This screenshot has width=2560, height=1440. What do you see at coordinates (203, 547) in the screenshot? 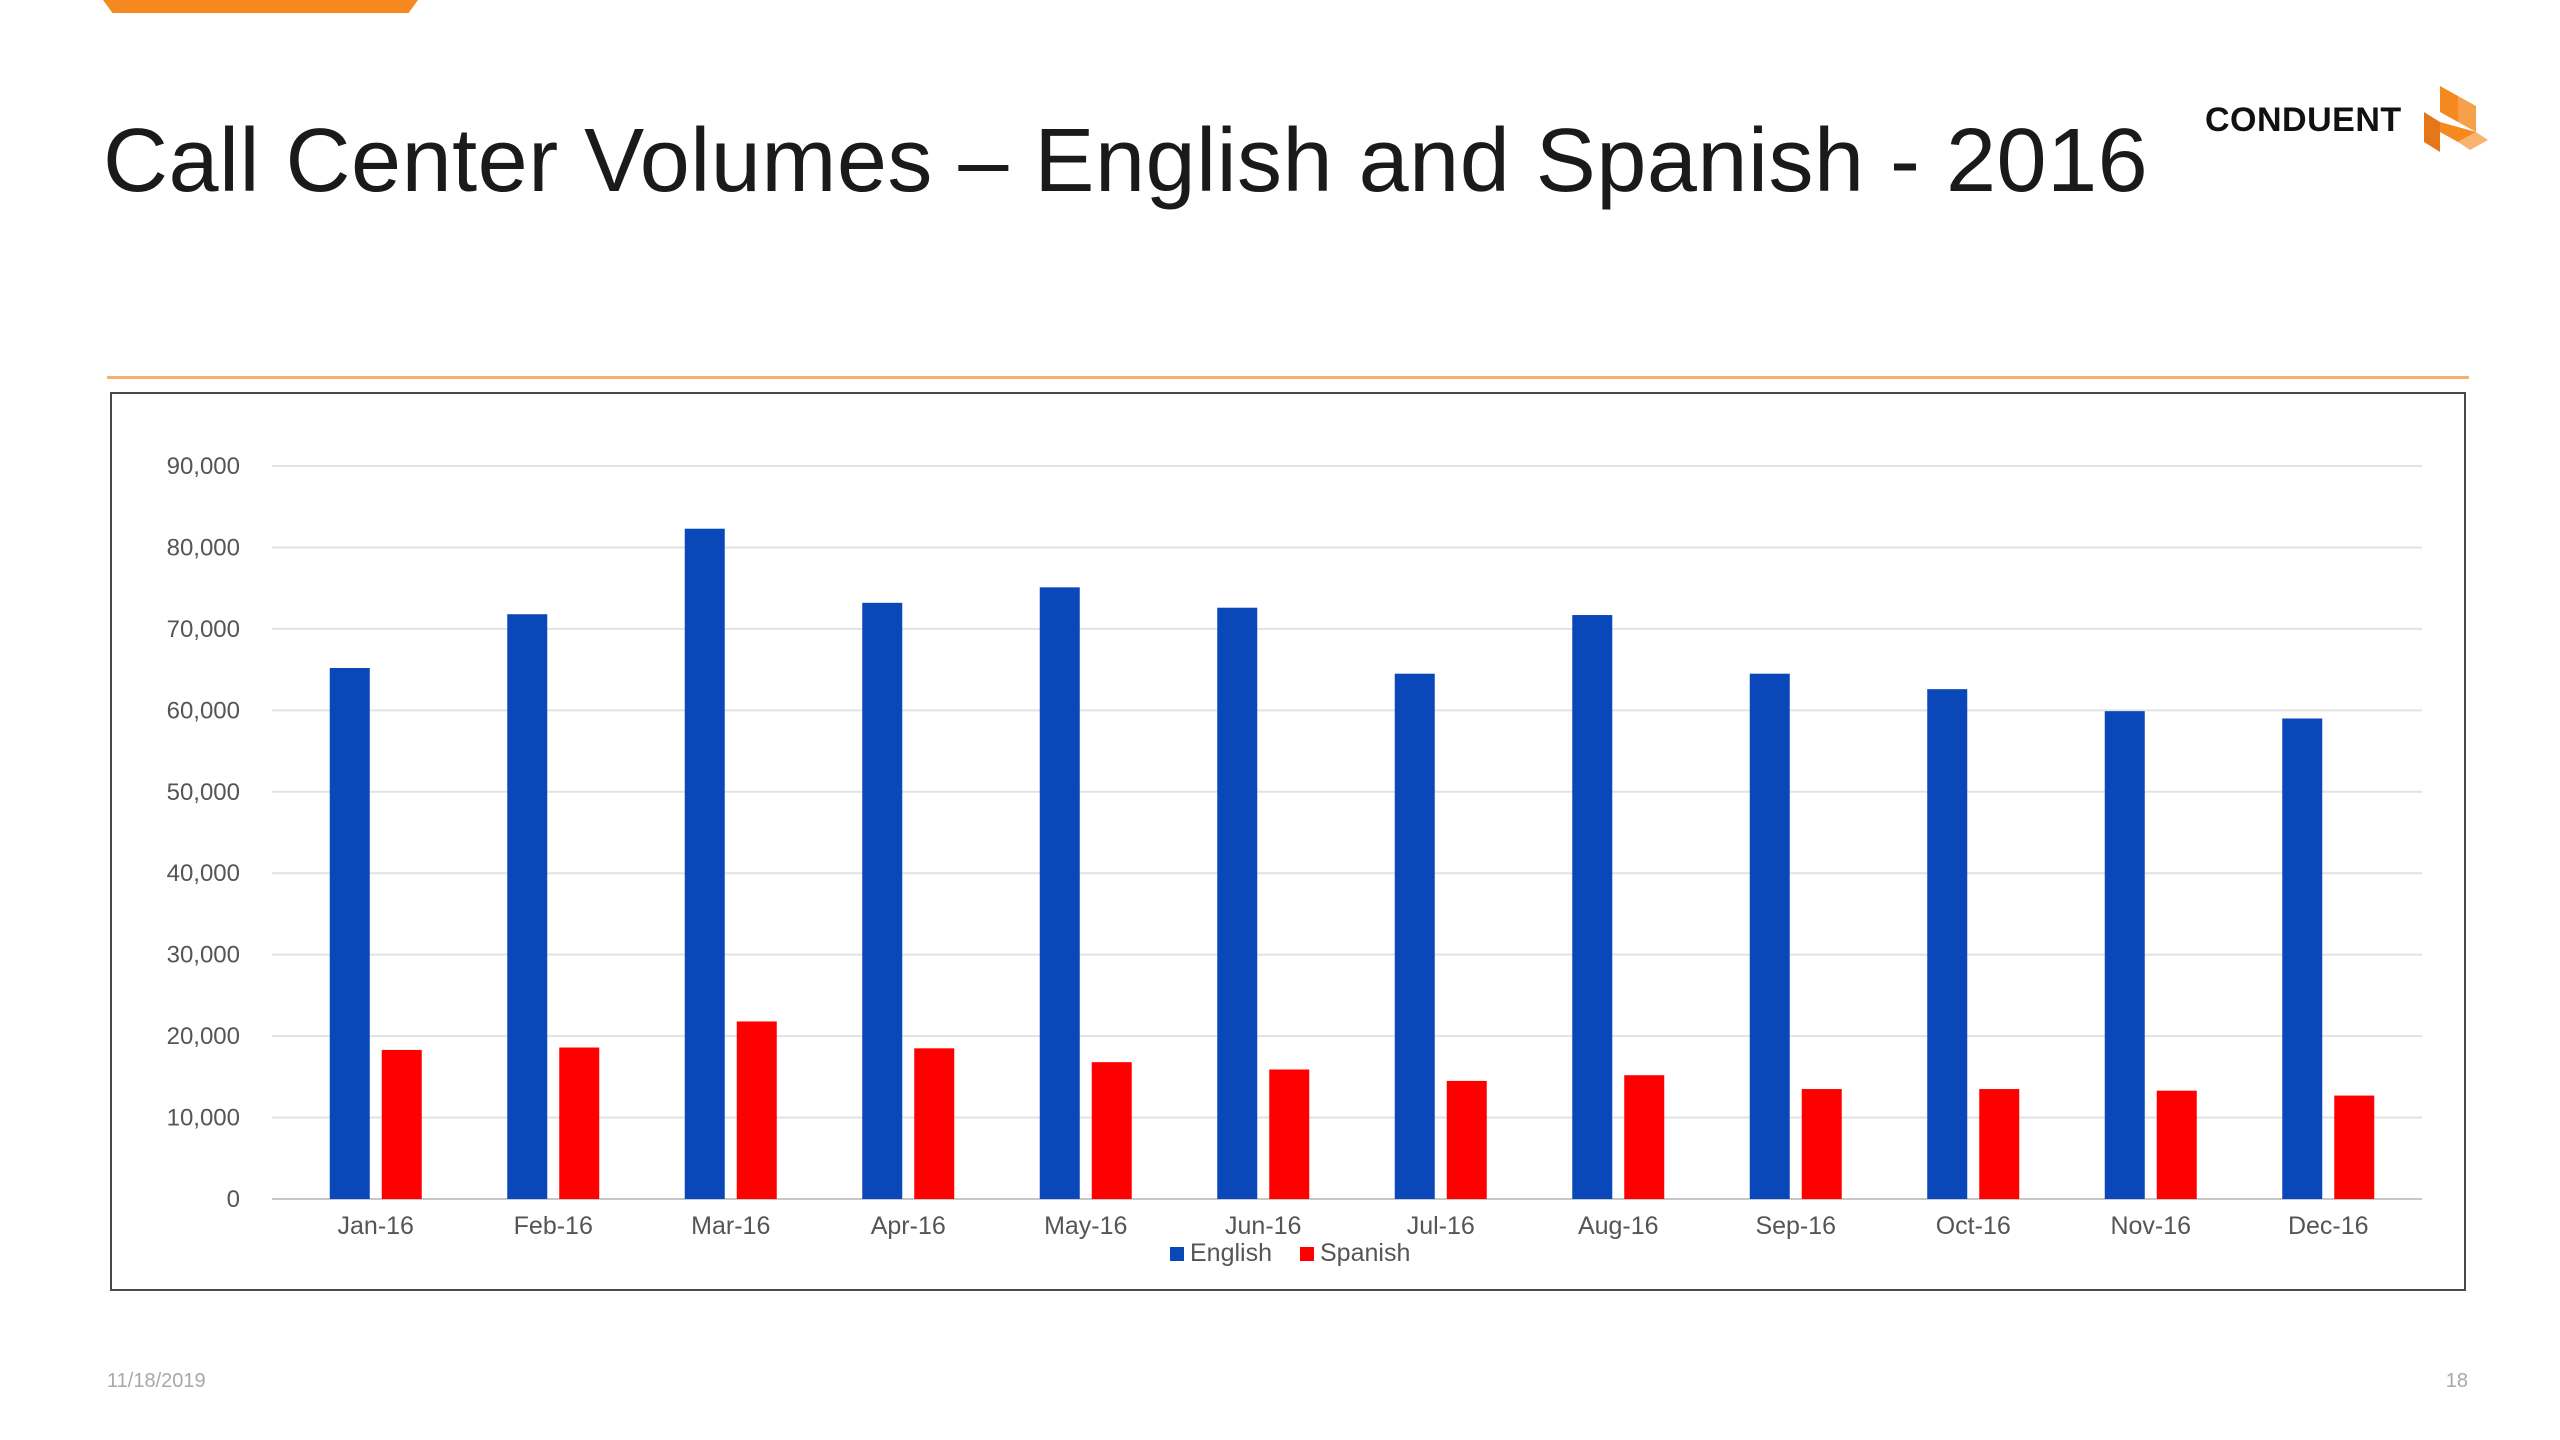
I see `y-tick-label: 80,000` at bounding box center [203, 547].